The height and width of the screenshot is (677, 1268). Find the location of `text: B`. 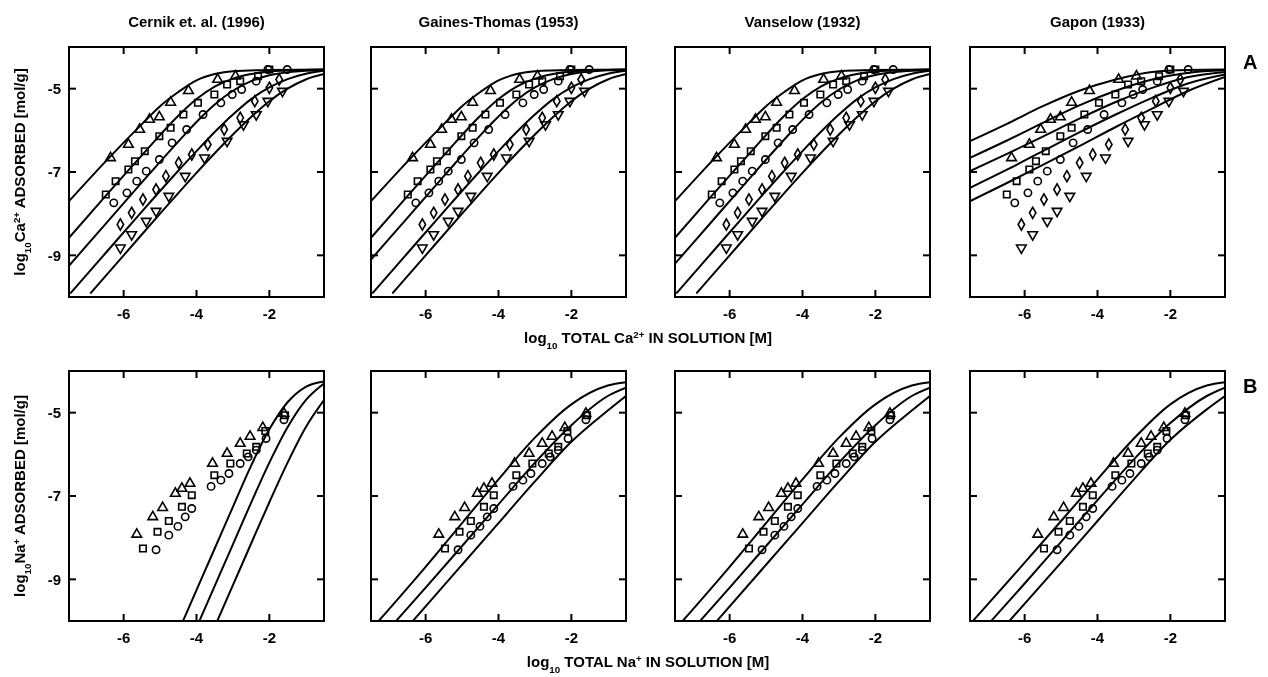

text: B is located at coordinates (1250, 386).